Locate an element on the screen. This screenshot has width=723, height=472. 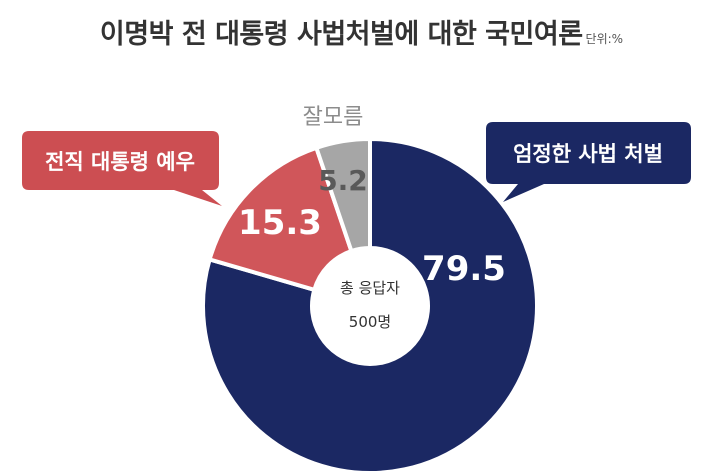
chart-title: 이명박 전 대통령 사법처벌에 대한 국민여론 단위:% is located at coordinates (361, 31).